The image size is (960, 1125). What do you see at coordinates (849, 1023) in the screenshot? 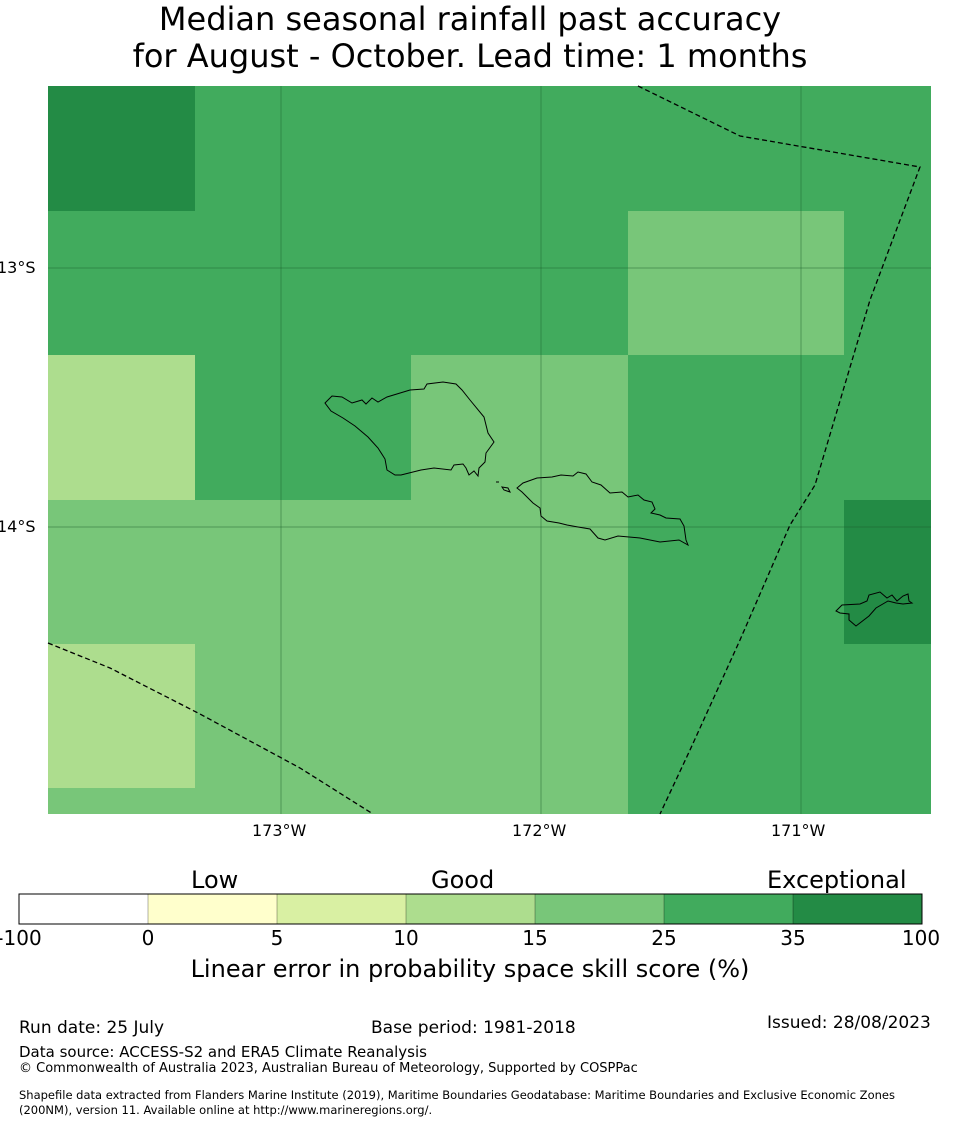
I see `issued-date: Issued: 28/08/2023` at bounding box center [849, 1023].